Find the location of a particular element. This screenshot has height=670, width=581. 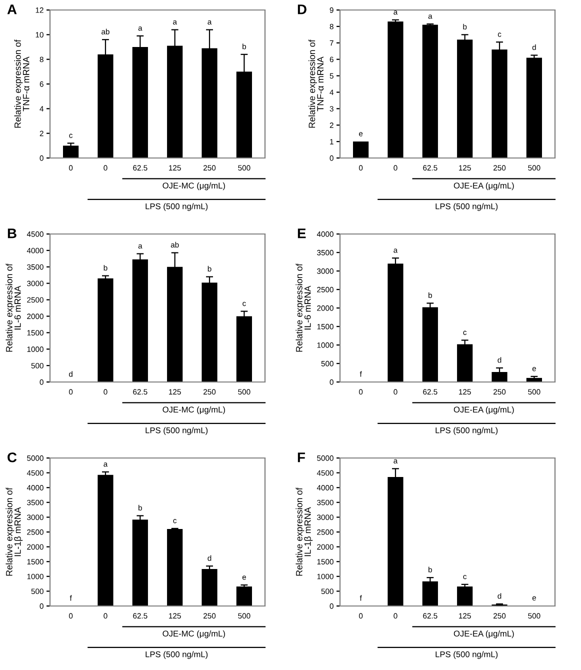

chart-title: E is located at coordinates (302, 233).